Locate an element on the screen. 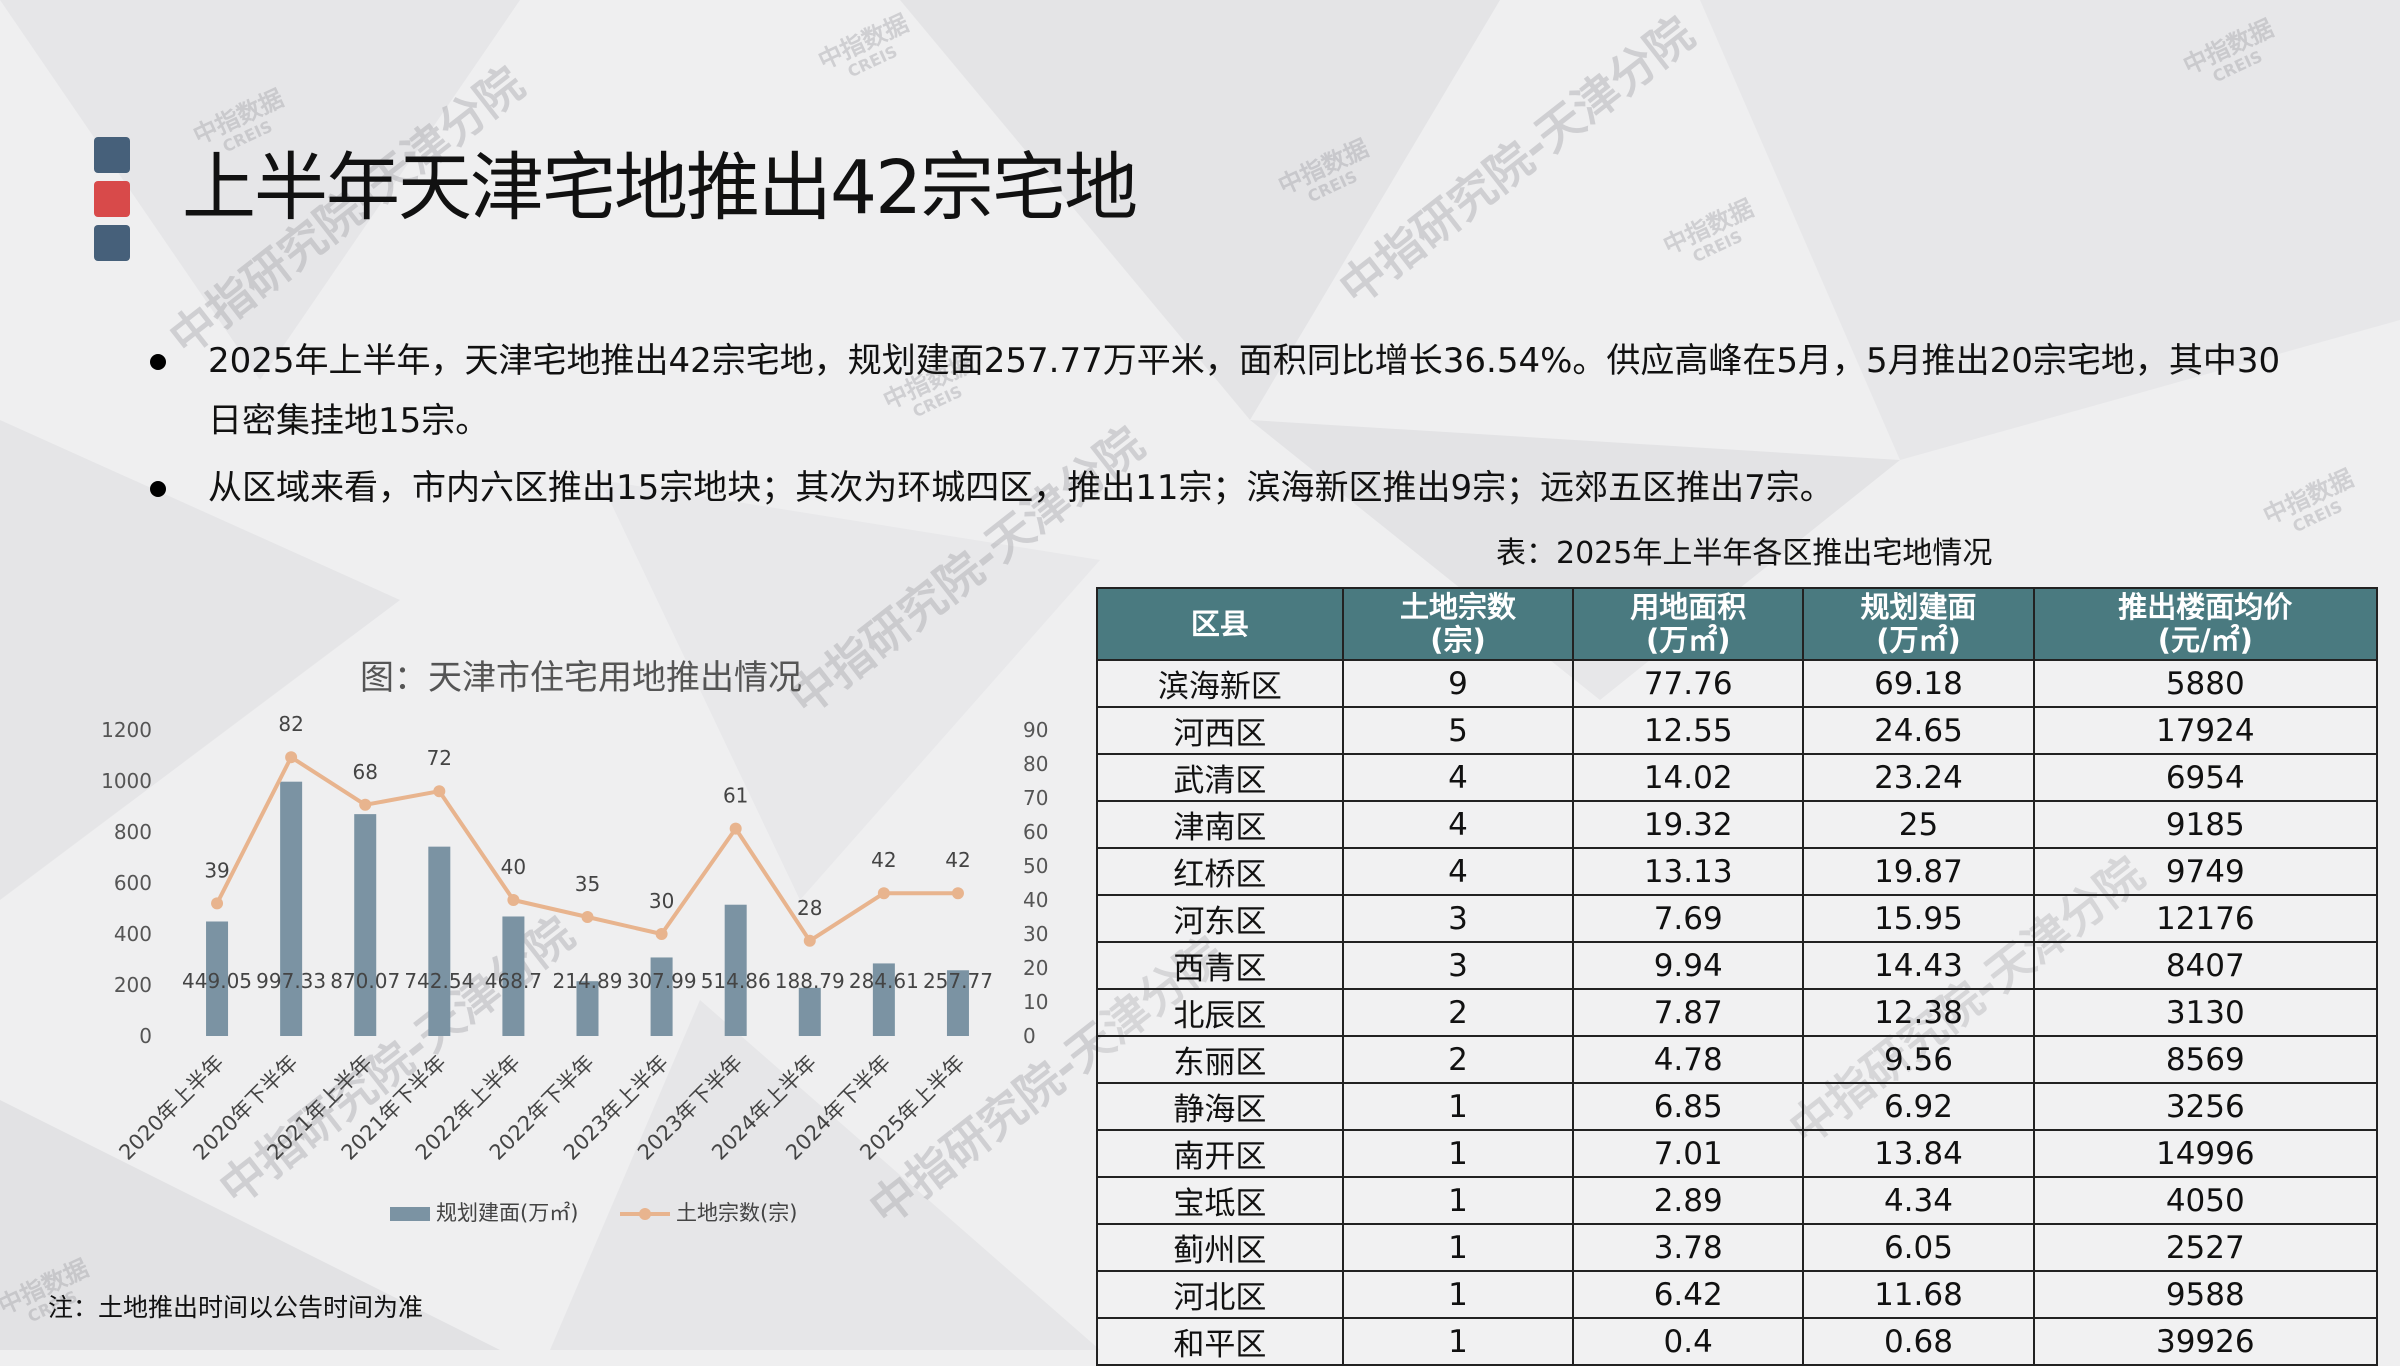 This screenshot has height=1366, width=2400. table-cell: 9.56 is located at coordinates (1918, 1059).